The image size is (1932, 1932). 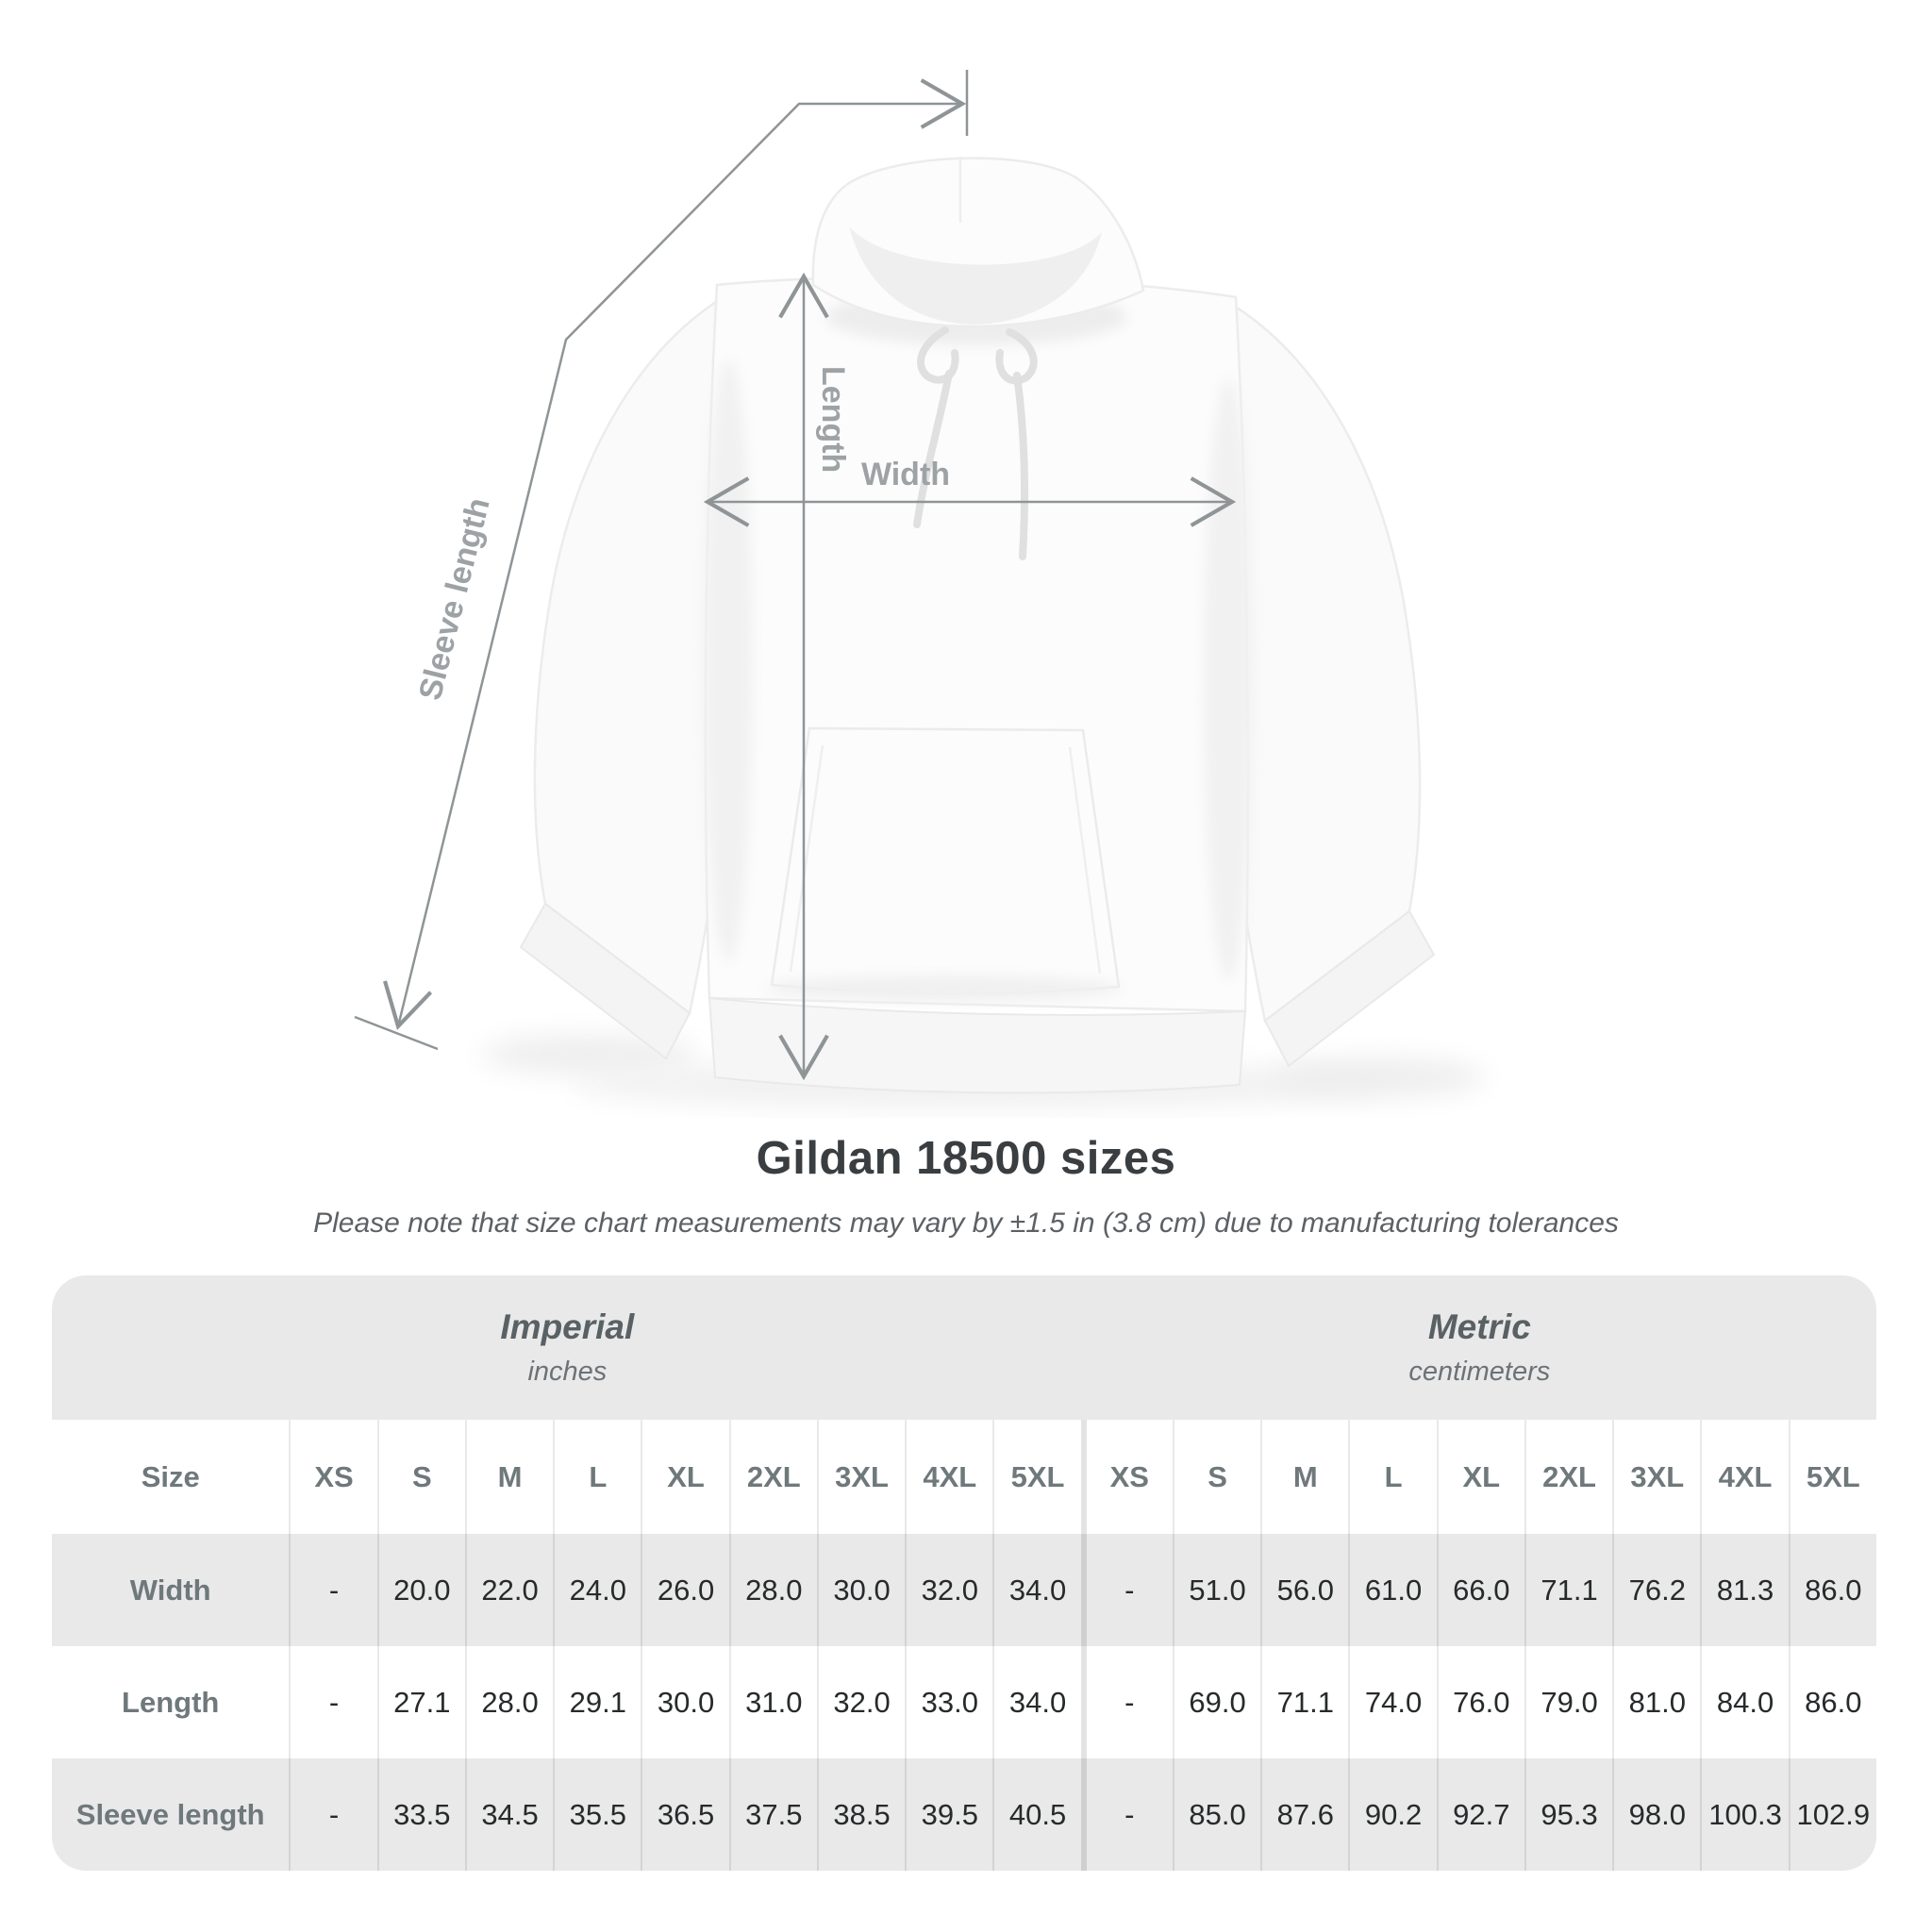 What do you see at coordinates (1832, 1477) in the screenshot?
I see `size-header-metric-5xl: 5XL` at bounding box center [1832, 1477].